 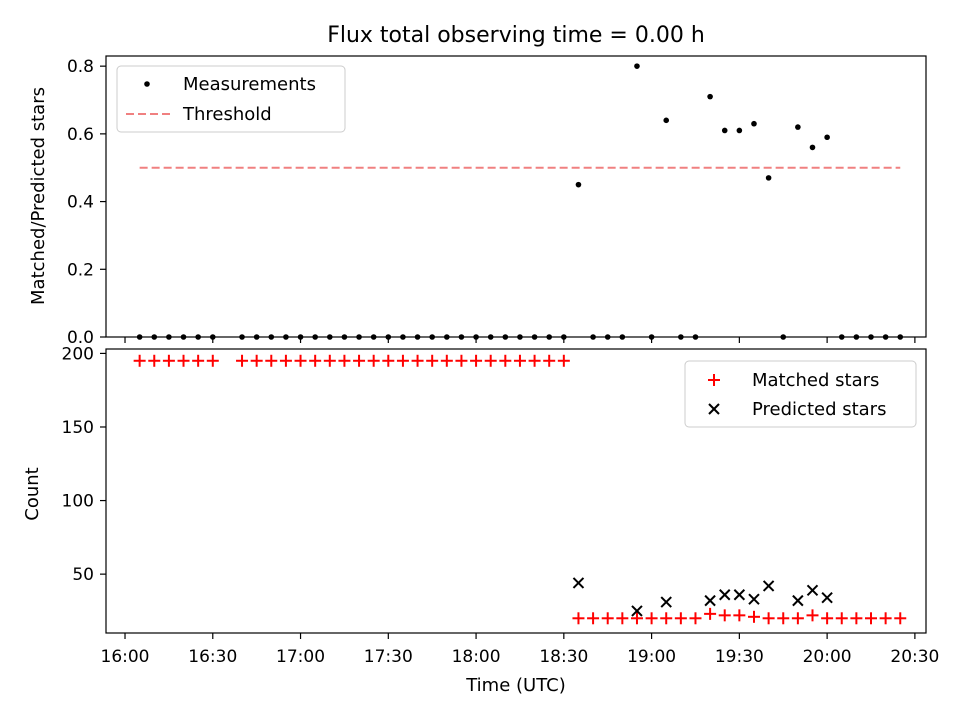 What do you see at coordinates (32, 493) in the screenshot?
I see `bottom-y-axis-label: Count` at bounding box center [32, 493].